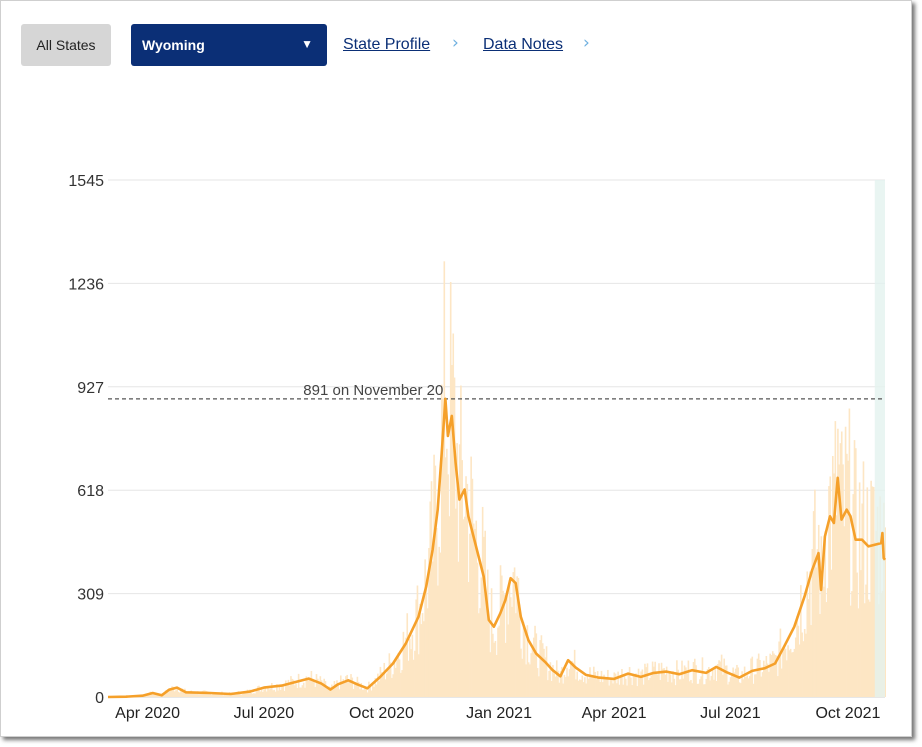 This screenshot has height=747, width=922. What do you see at coordinates (86, 440) in the screenshot?
I see `y-axis-ticks: 0 309 618 927 1236 1545` at bounding box center [86, 440].